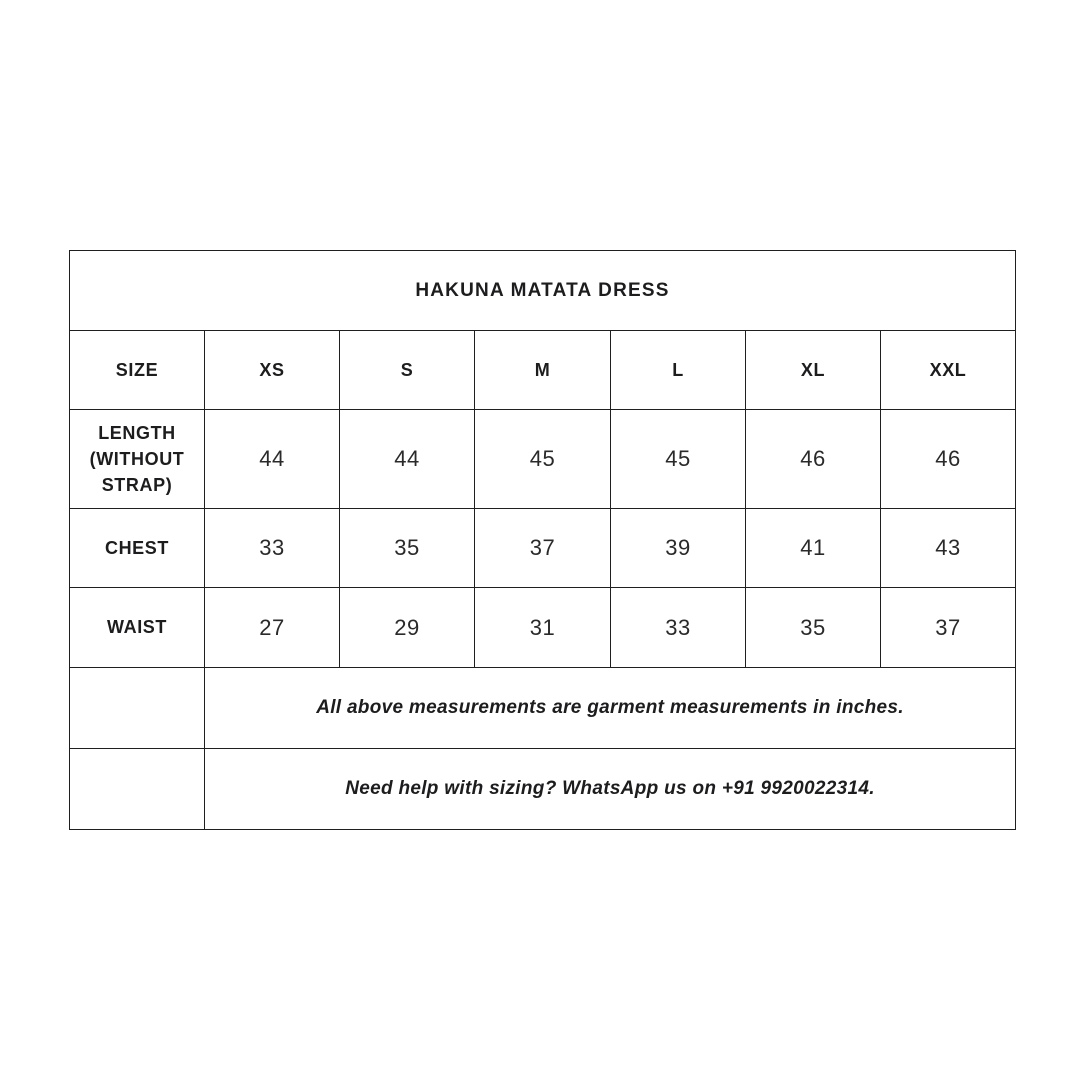  What do you see at coordinates (407, 548) in the screenshot?
I see `chest-value-s: 35` at bounding box center [407, 548].